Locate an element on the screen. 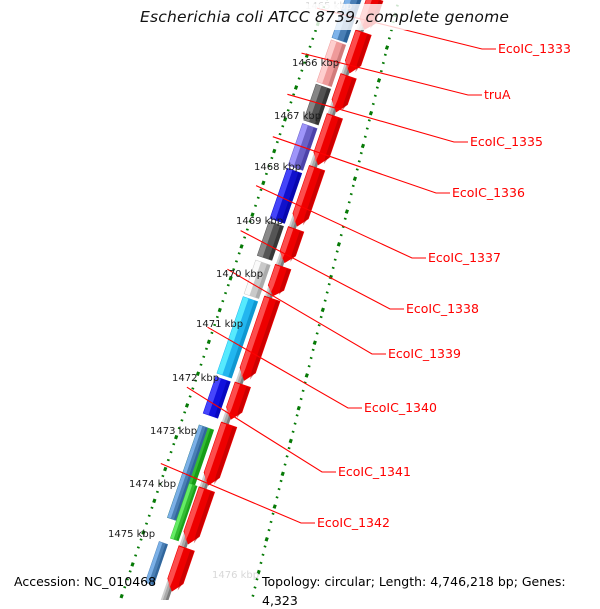  title-backdrop is located at coordinates (304, 17).